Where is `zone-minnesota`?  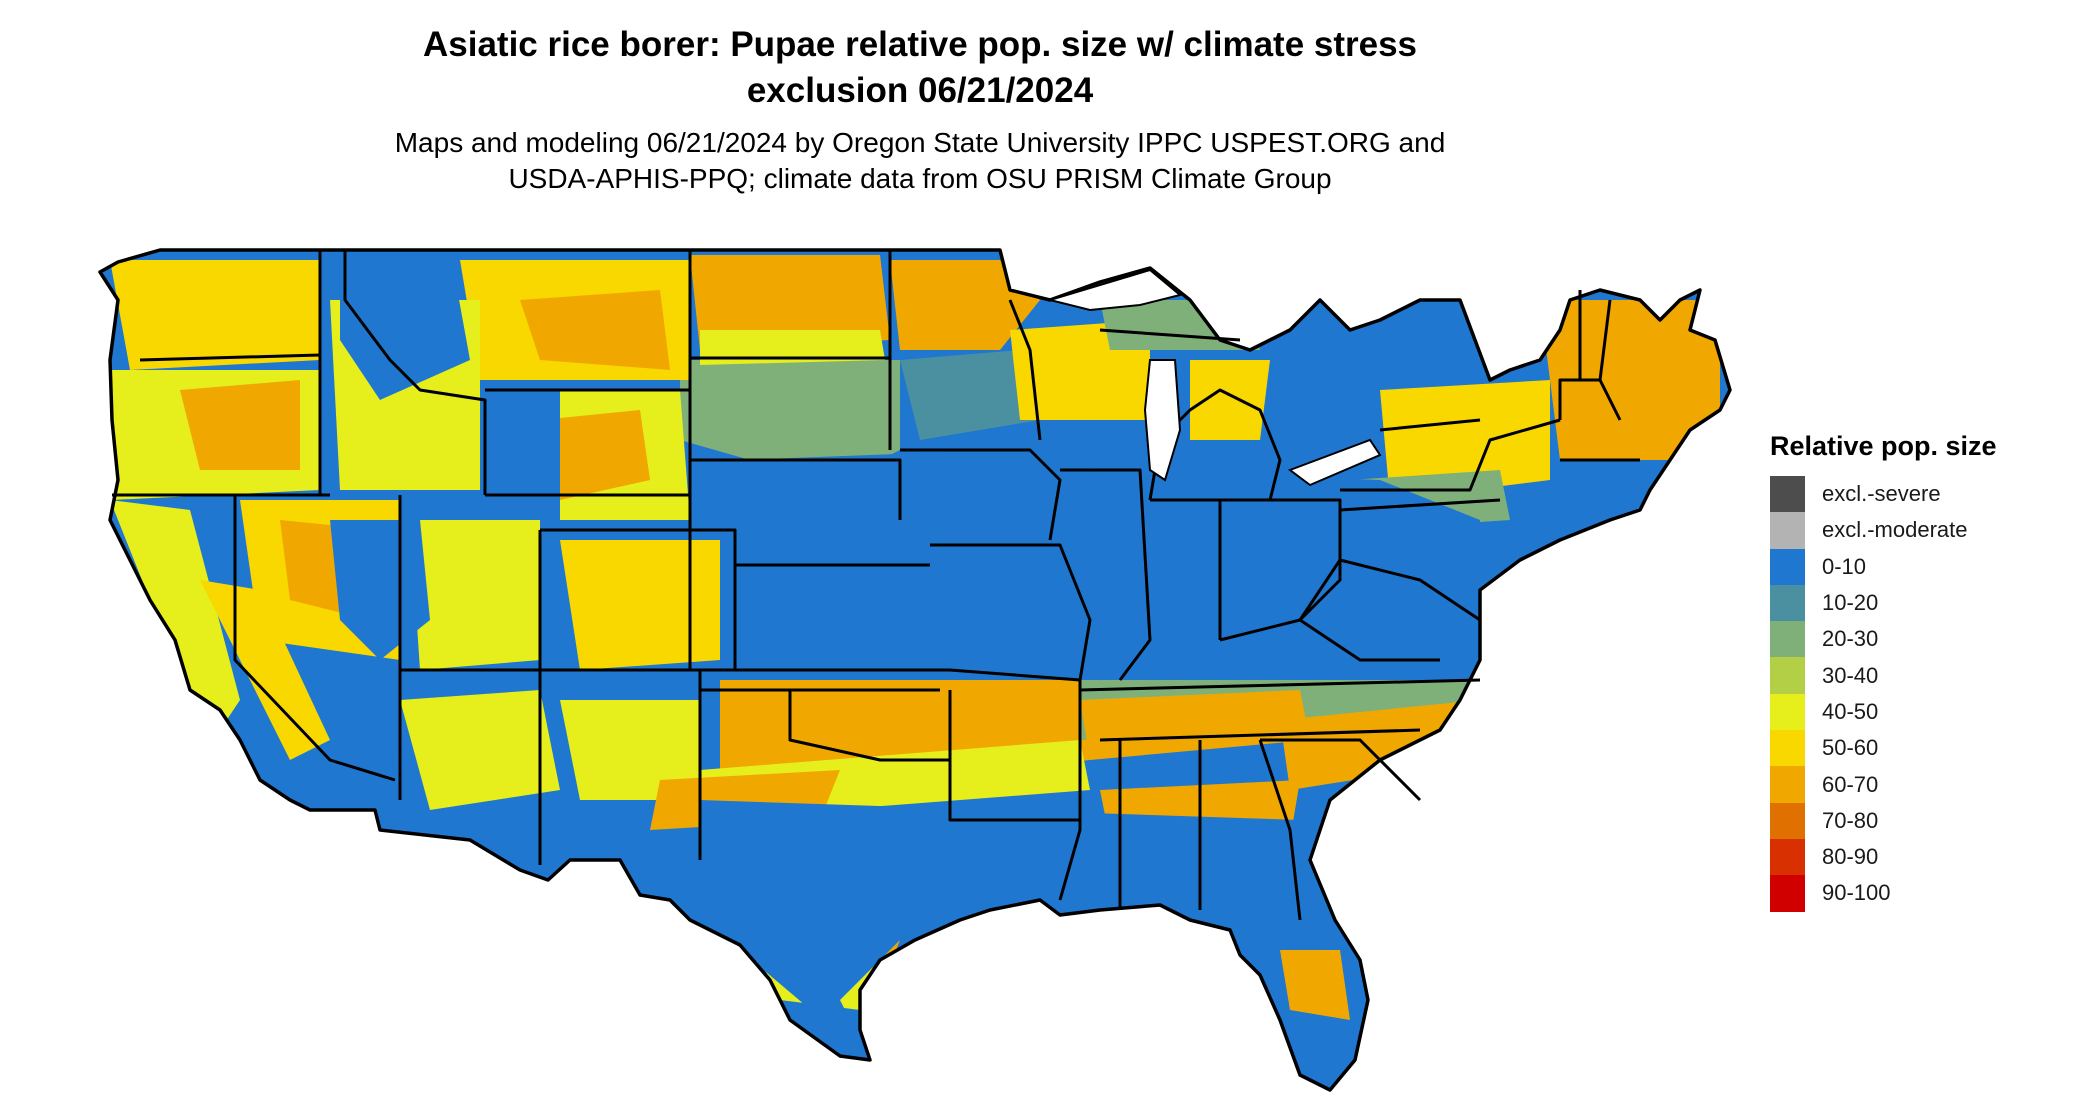
zone-minnesota is located at coordinates (965, 305).